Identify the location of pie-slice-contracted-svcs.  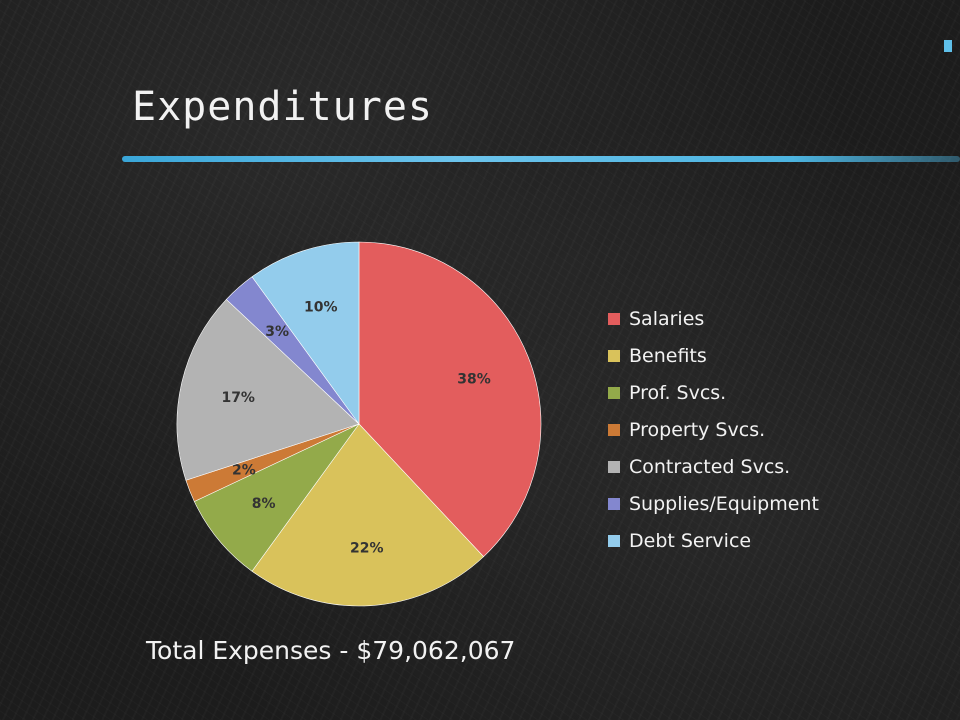
(268, 389).